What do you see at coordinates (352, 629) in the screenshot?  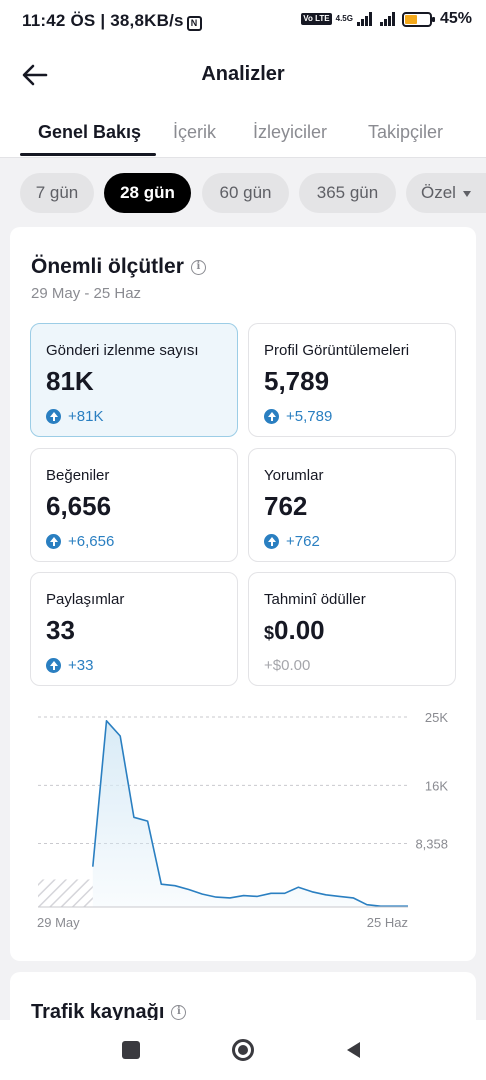 I see `metric-estimated-rewards: Tahminî ödüller $0.00 +$0.00` at bounding box center [352, 629].